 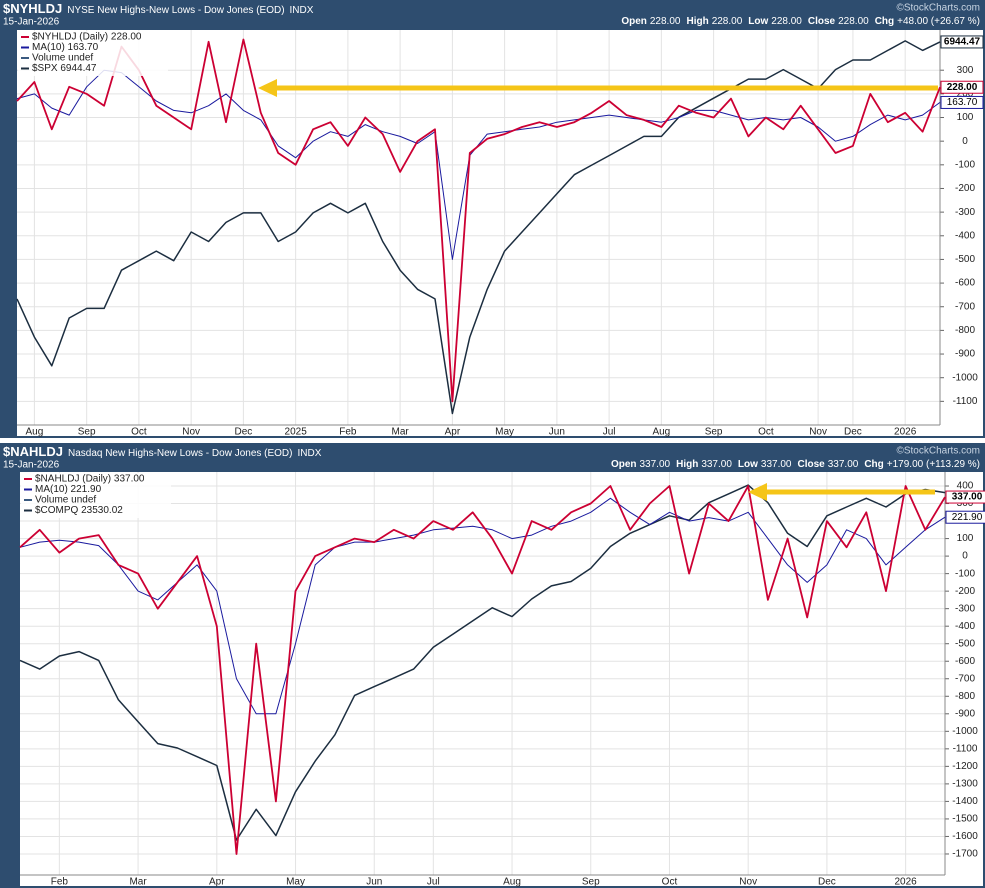 I want to click on x-tick-label: Jul, so click(x=609, y=432).